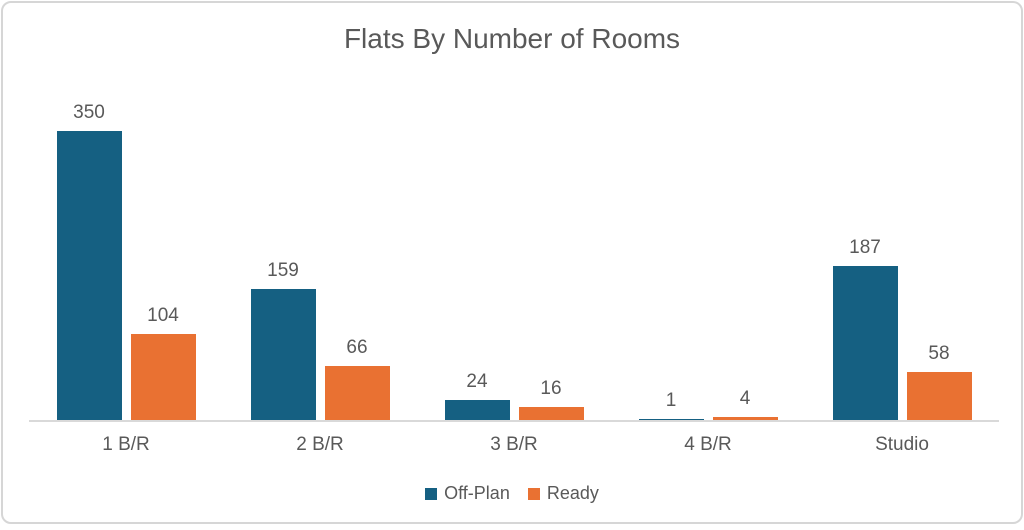  Describe the element at coordinates (671, 401) in the screenshot. I see `data-label: 1` at that location.